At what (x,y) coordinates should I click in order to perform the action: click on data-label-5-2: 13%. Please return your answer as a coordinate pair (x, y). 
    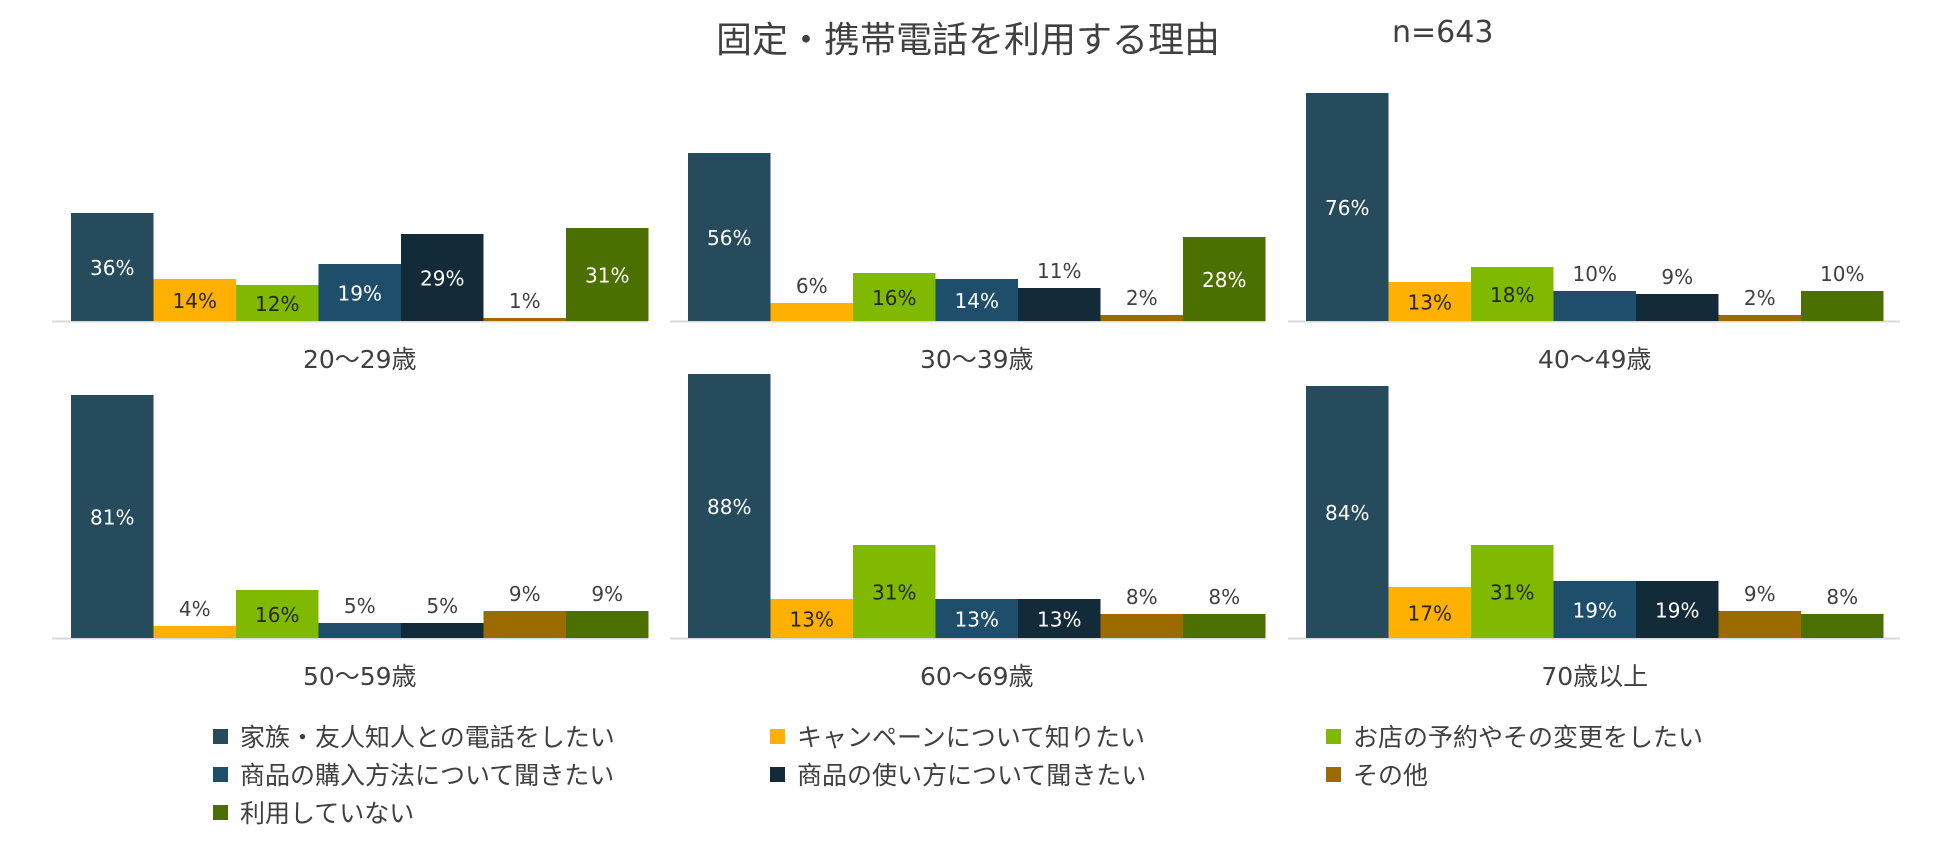
    Looking at the image, I should click on (812, 620).